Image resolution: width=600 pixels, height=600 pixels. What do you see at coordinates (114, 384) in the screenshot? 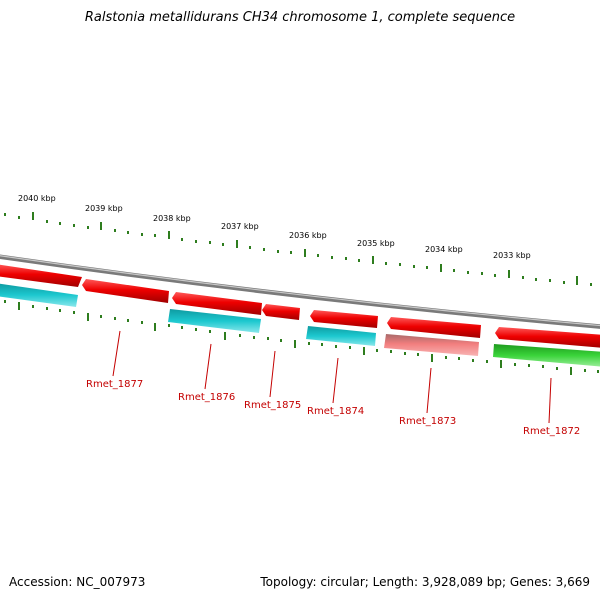
I see `gene-label-rmet-1877: Rmet_1877` at bounding box center [114, 384].